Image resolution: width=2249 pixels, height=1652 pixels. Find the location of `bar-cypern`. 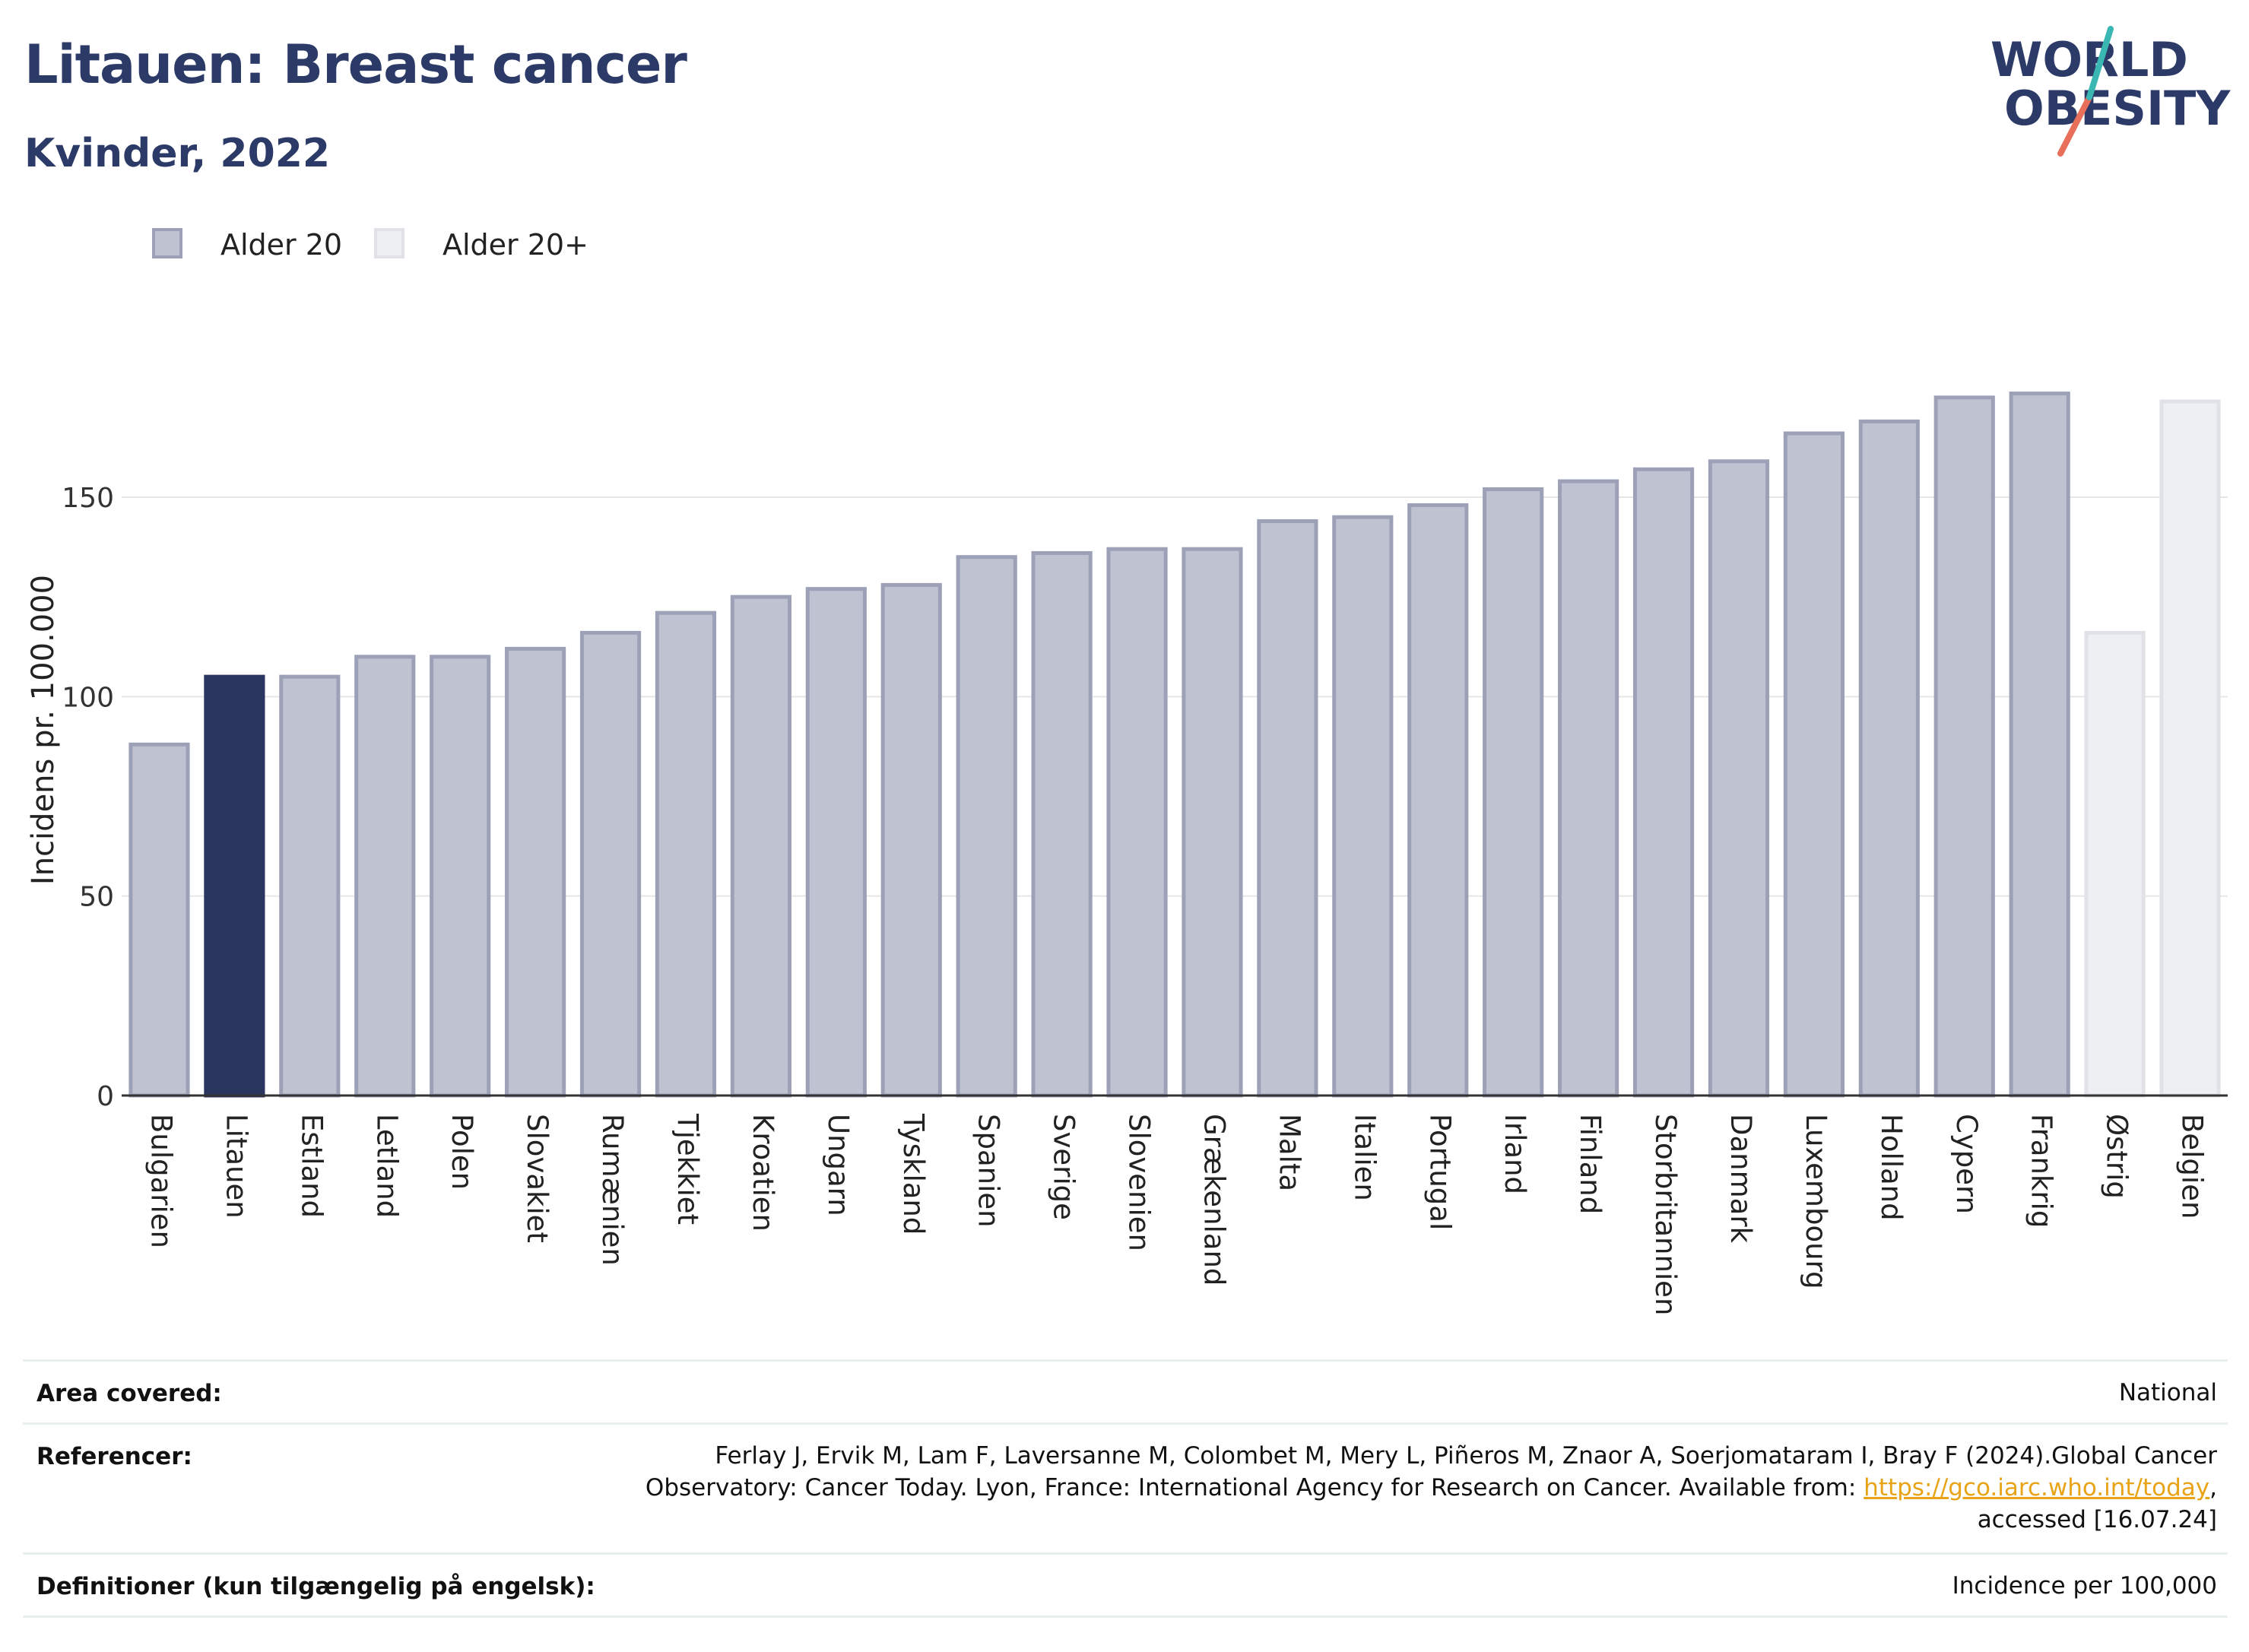

bar-cypern is located at coordinates (1964, 746).